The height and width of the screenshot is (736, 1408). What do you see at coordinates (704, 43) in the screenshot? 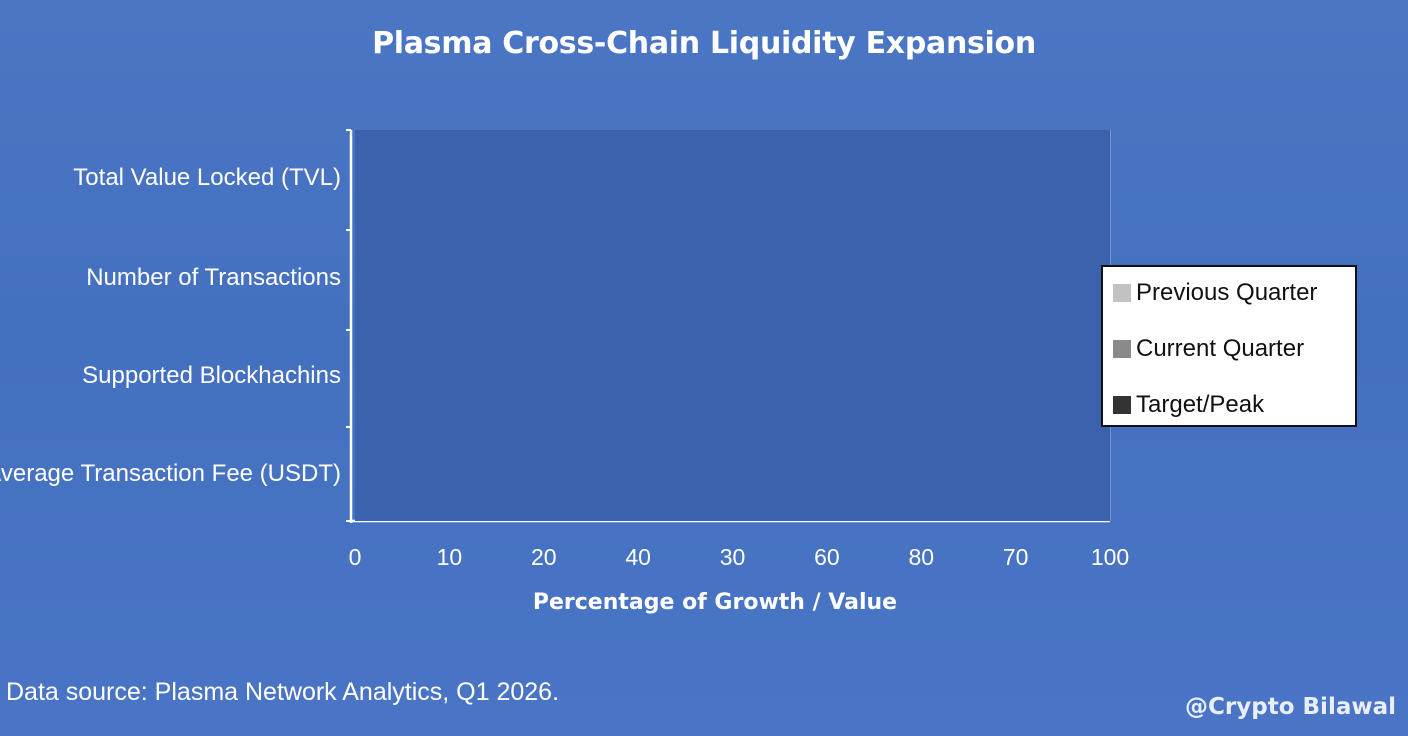
I see `chart-title: Plasma Cross-Chain Liquidity Expansion` at bounding box center [704, 43].